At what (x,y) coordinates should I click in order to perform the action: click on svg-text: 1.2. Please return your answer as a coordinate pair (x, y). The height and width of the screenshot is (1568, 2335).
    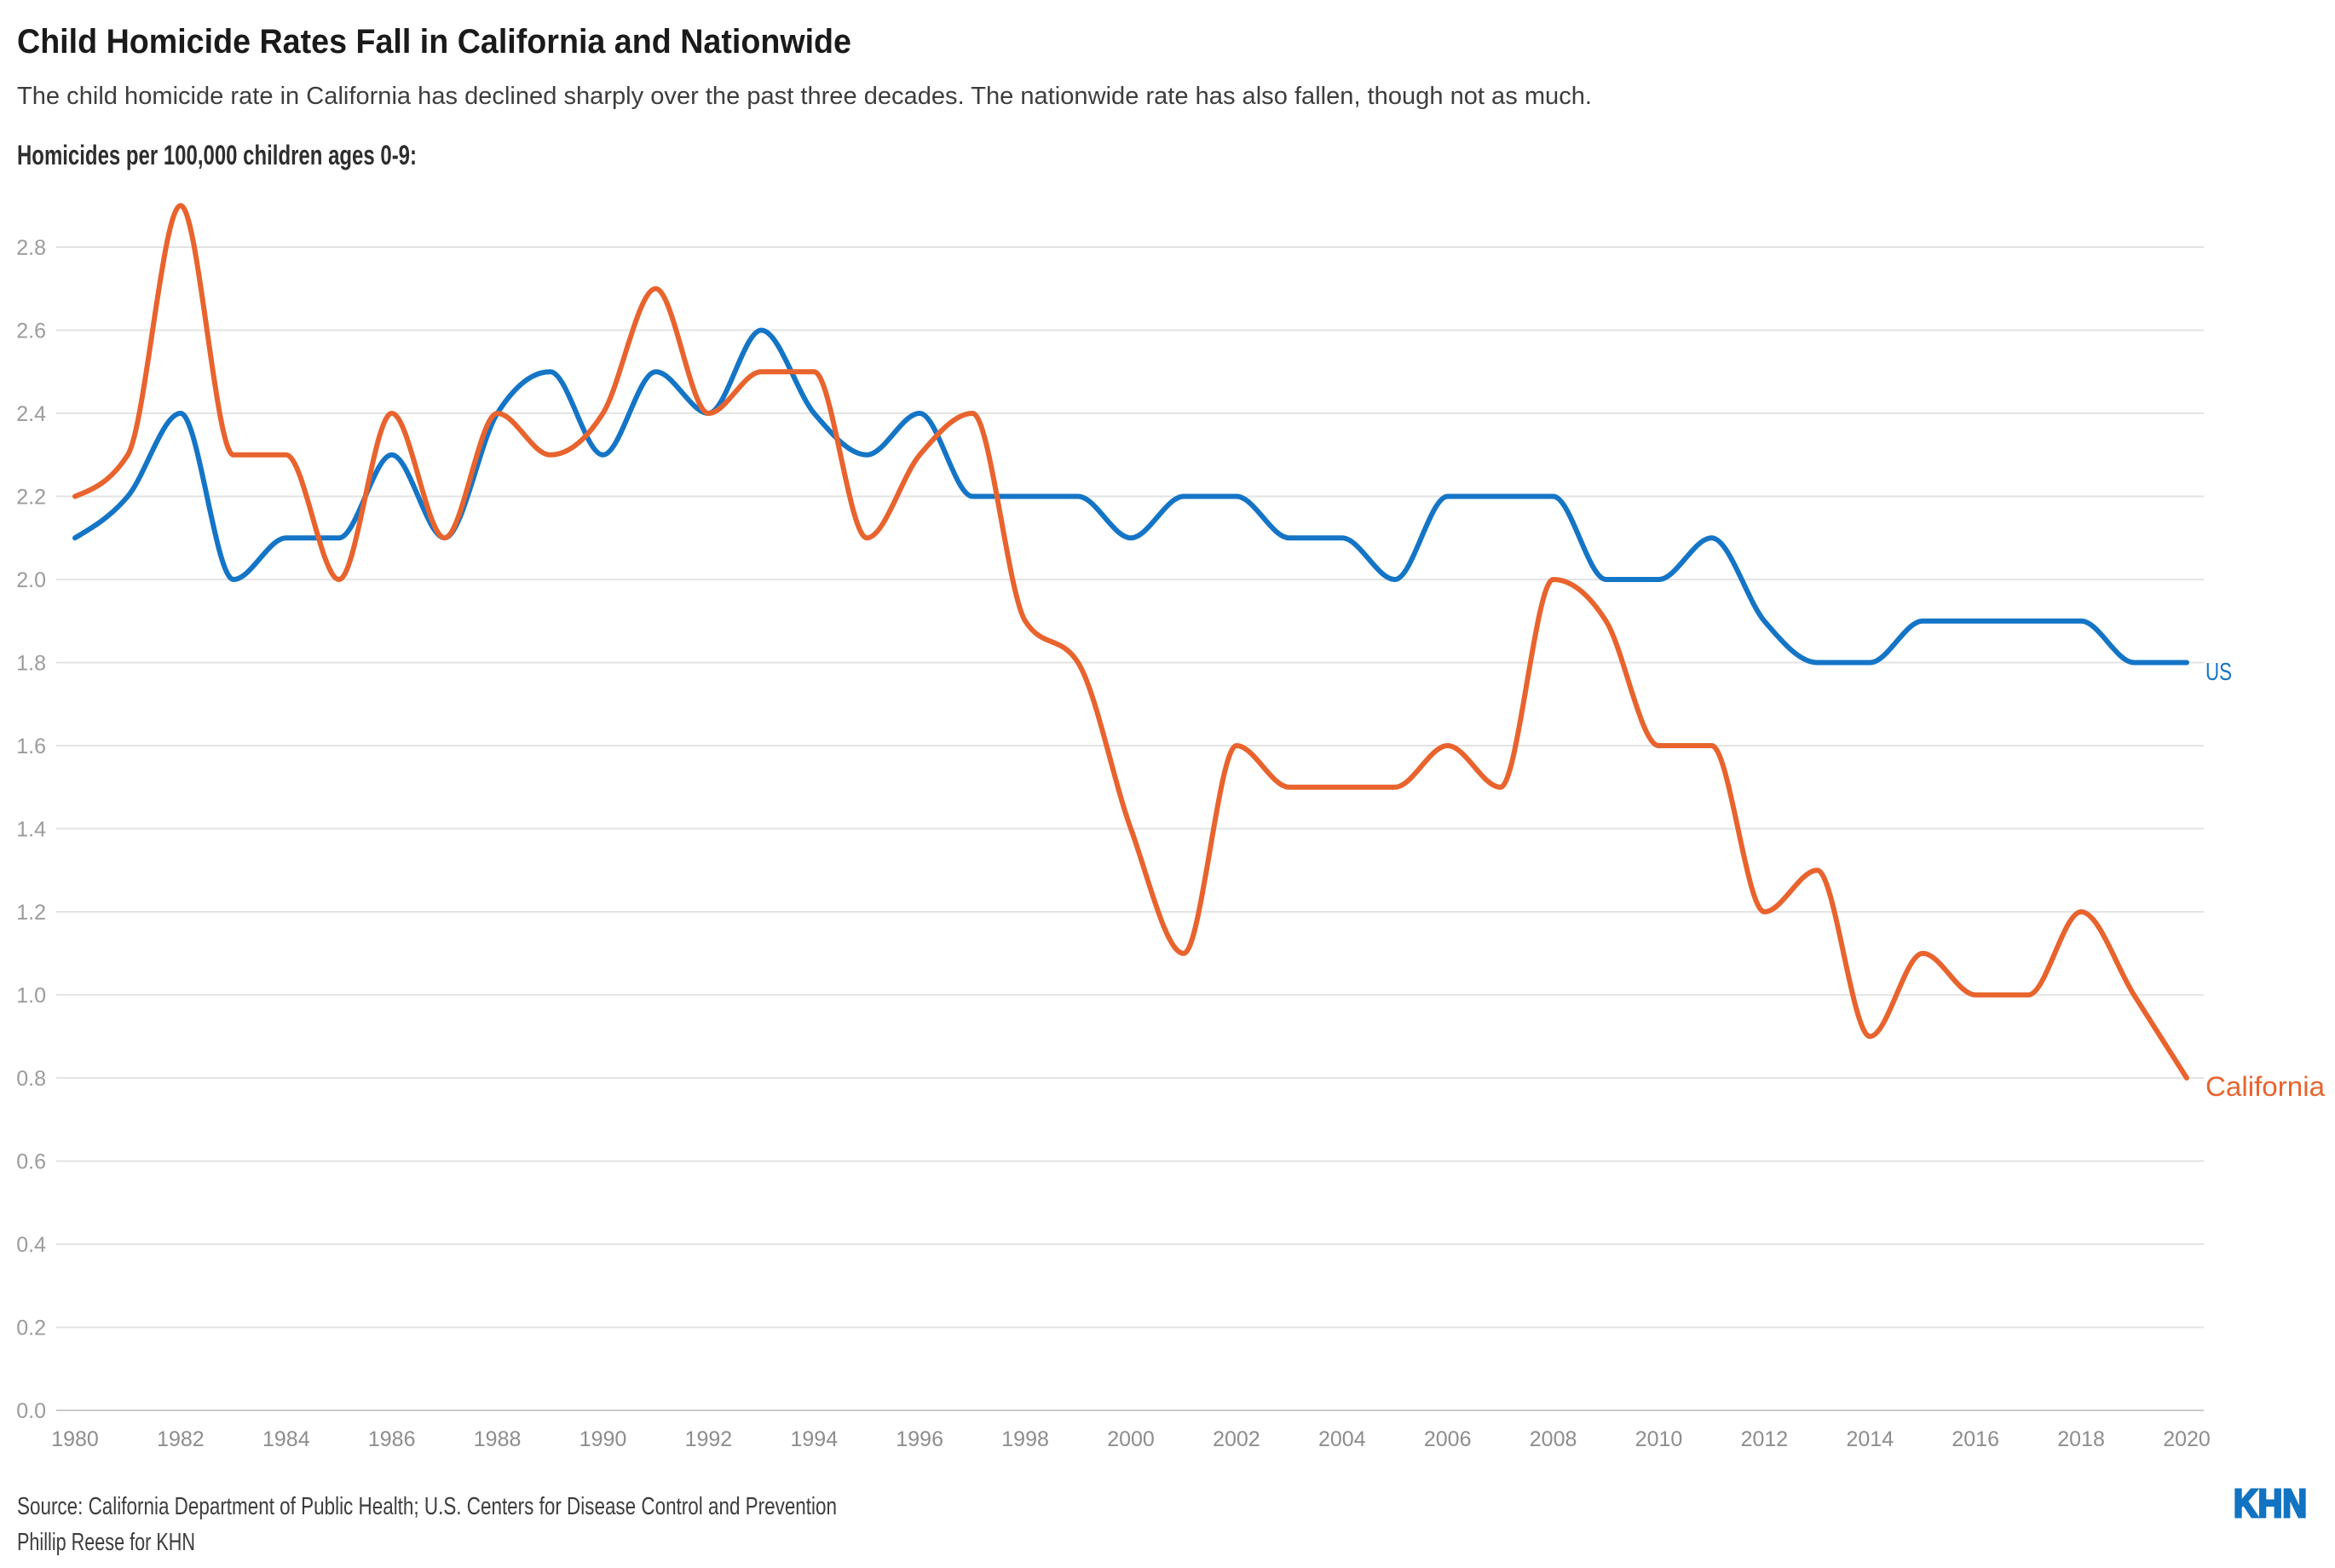
    Looking at the image, I should click on (31, 913).